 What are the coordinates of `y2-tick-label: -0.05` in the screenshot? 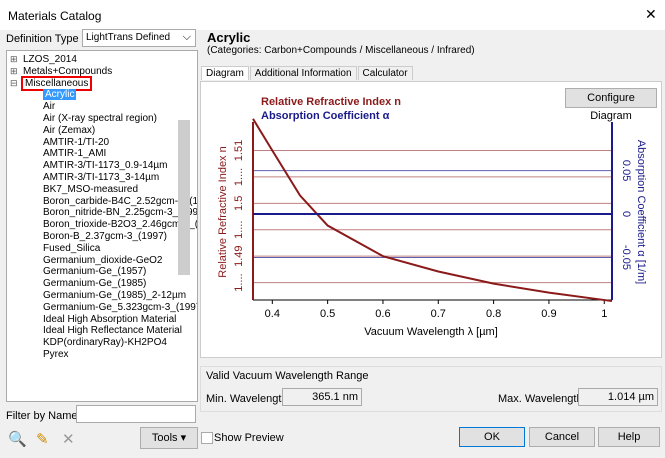 It's located at (626, 257).